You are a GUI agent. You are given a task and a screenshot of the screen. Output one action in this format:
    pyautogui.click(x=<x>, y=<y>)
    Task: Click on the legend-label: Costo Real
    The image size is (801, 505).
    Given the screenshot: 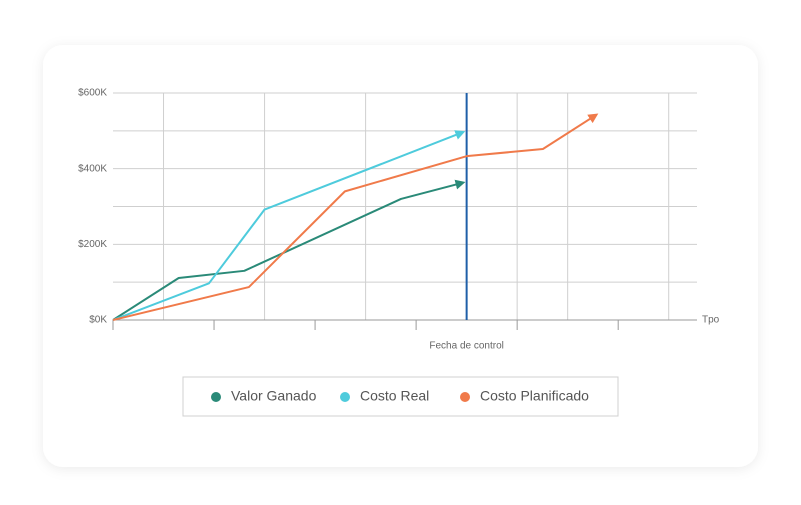 What is the action you would take?
    pyautogui.click(x=394, y=396)
    